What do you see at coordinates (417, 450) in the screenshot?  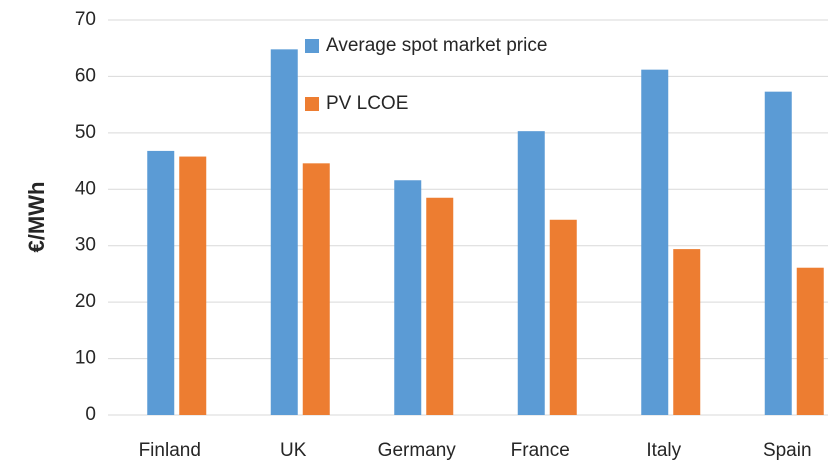 I see `x-tick-label: Germany` at bounding box center [417, 450].